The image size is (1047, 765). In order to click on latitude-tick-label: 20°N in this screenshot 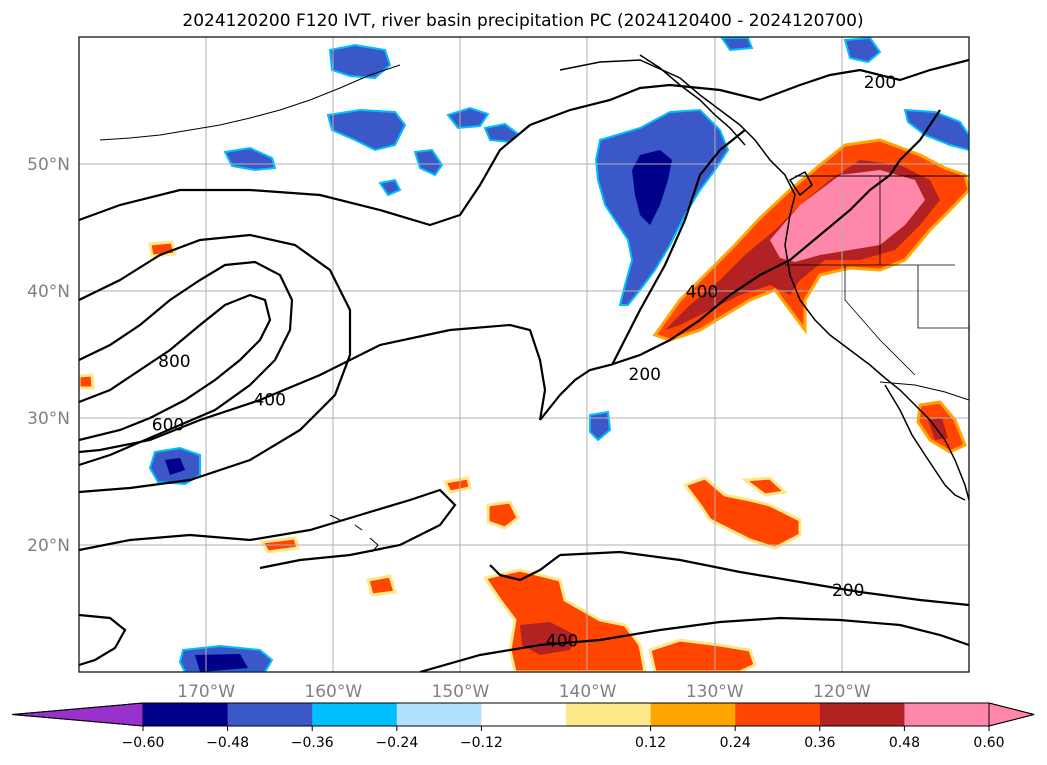, I will do `click(48, 546)`.